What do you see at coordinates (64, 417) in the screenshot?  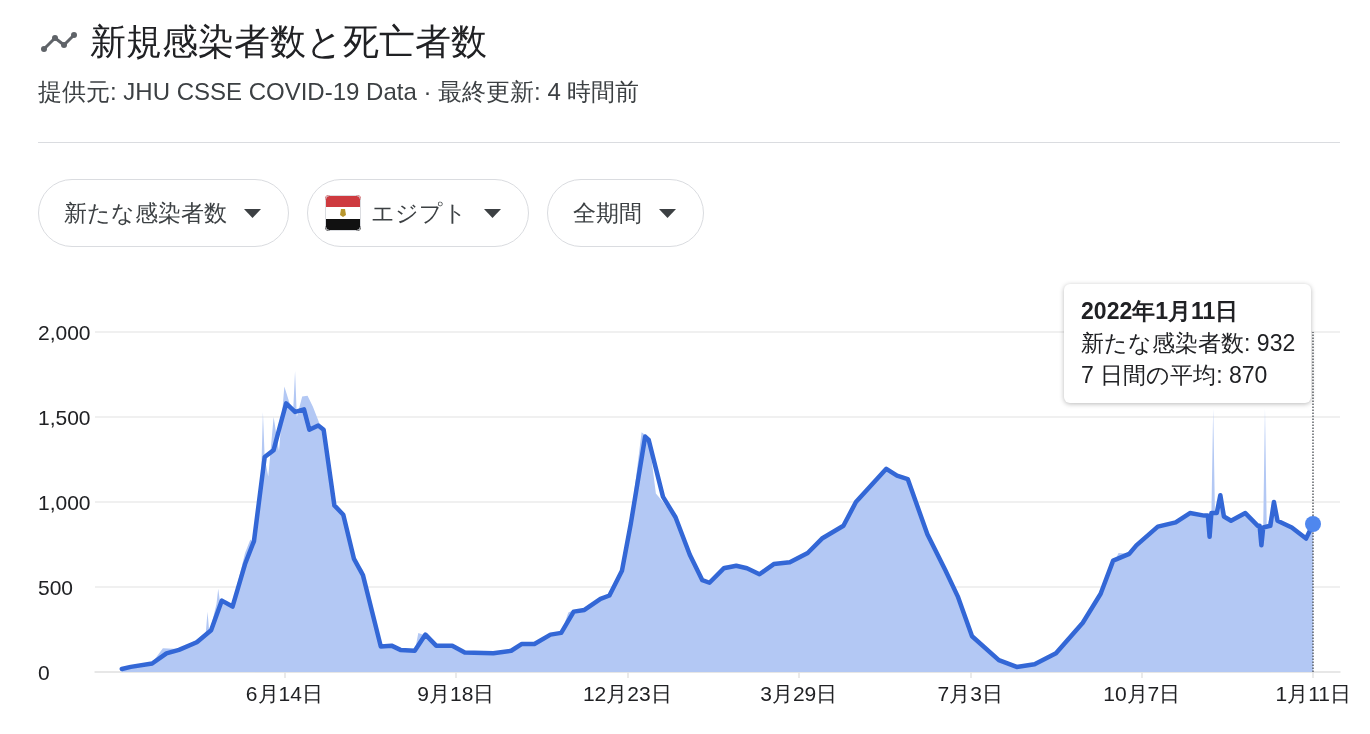 I see `y-tick-label: 1,500` at bounding box center [64, 417].